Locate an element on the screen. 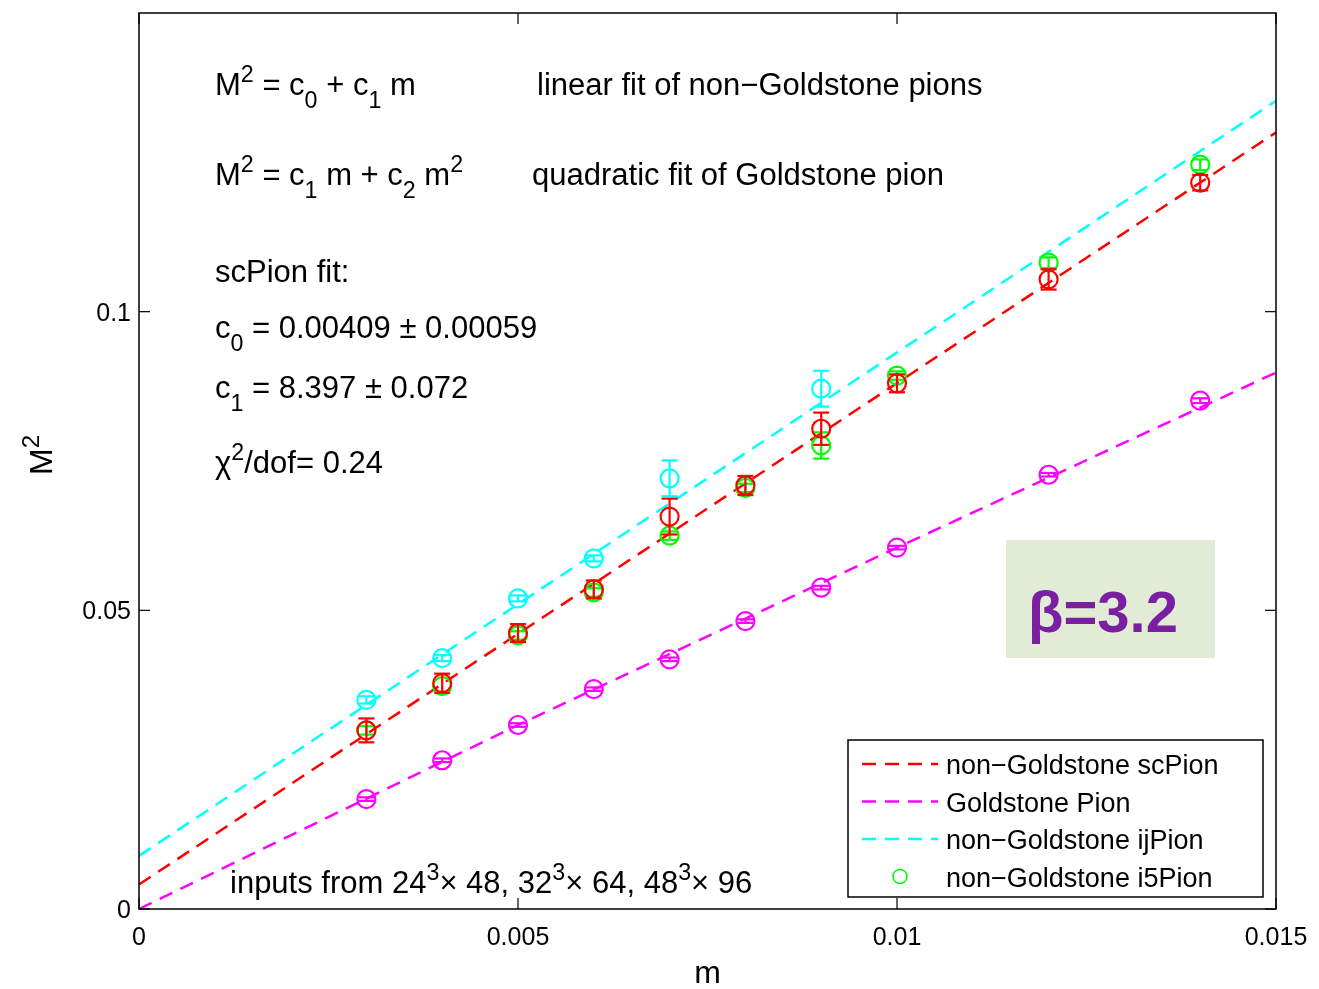  y-tick-label: 0.1 is located at coordinates (113, 311).